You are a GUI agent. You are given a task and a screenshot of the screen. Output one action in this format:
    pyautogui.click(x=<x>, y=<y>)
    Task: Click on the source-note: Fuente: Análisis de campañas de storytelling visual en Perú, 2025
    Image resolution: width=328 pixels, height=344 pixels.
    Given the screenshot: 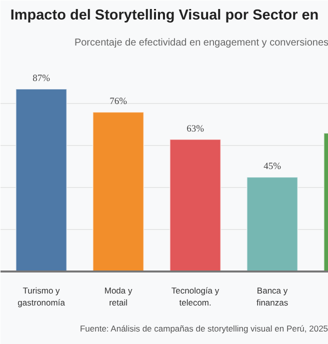 What is the action you would take?
    pyautogui.click(x=204, y=329)
    